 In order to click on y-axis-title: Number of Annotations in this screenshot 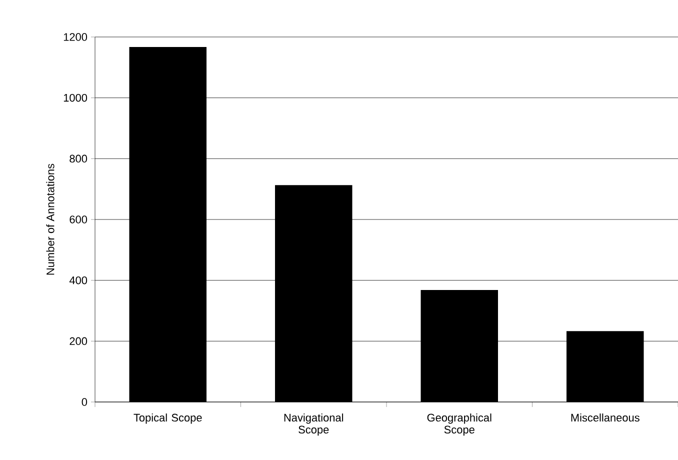, I will do `click(50, 219)`.